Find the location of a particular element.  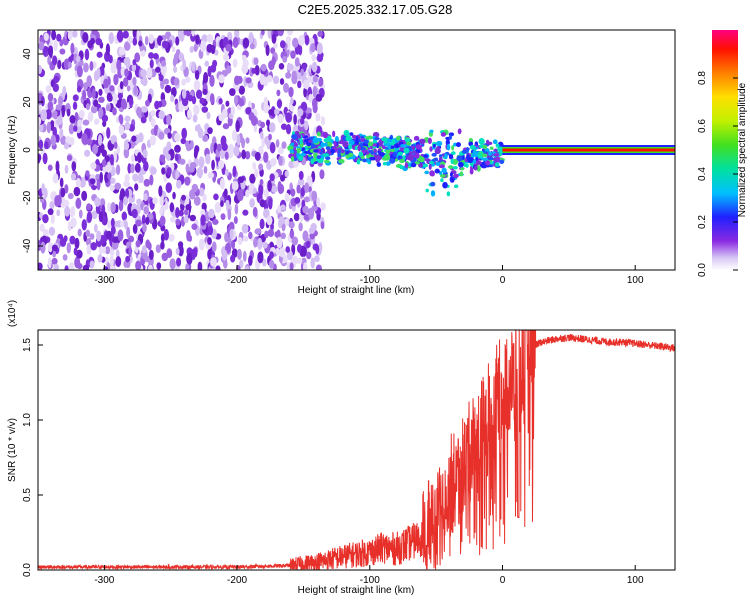

snr-x-label: Height of straight line (km) is located at coordinates (356, 590).